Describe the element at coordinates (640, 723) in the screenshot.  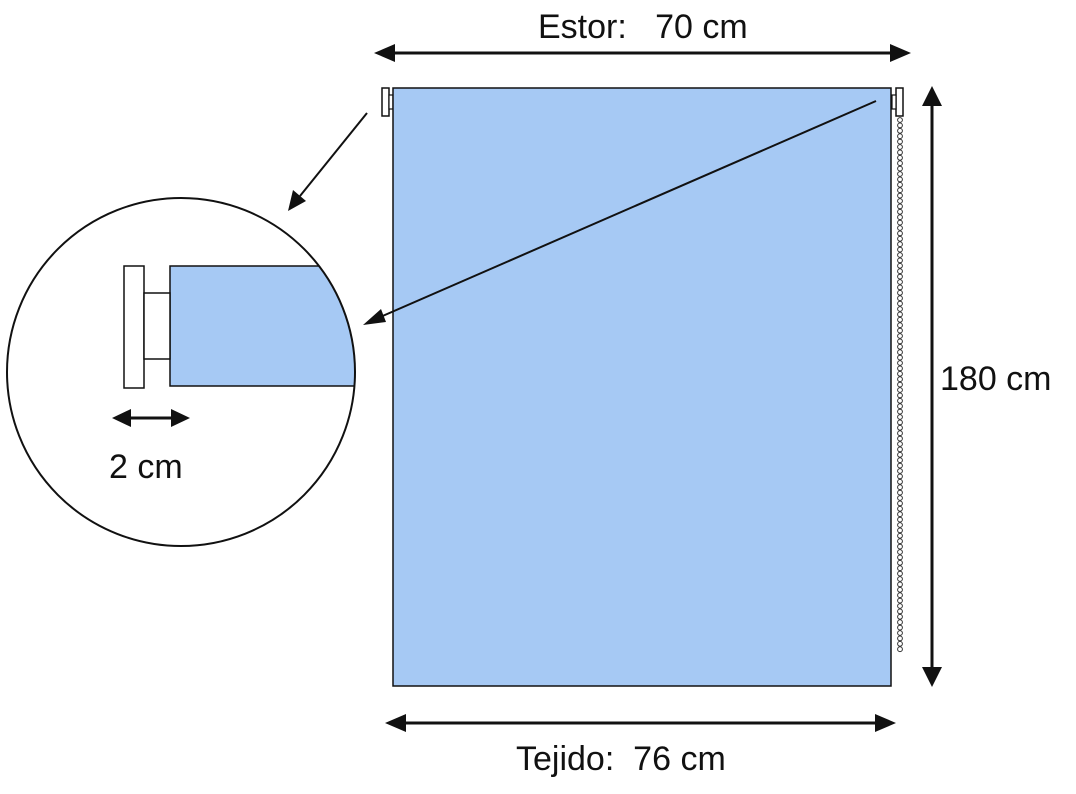
I see `fabric-width-arrow` at that location.